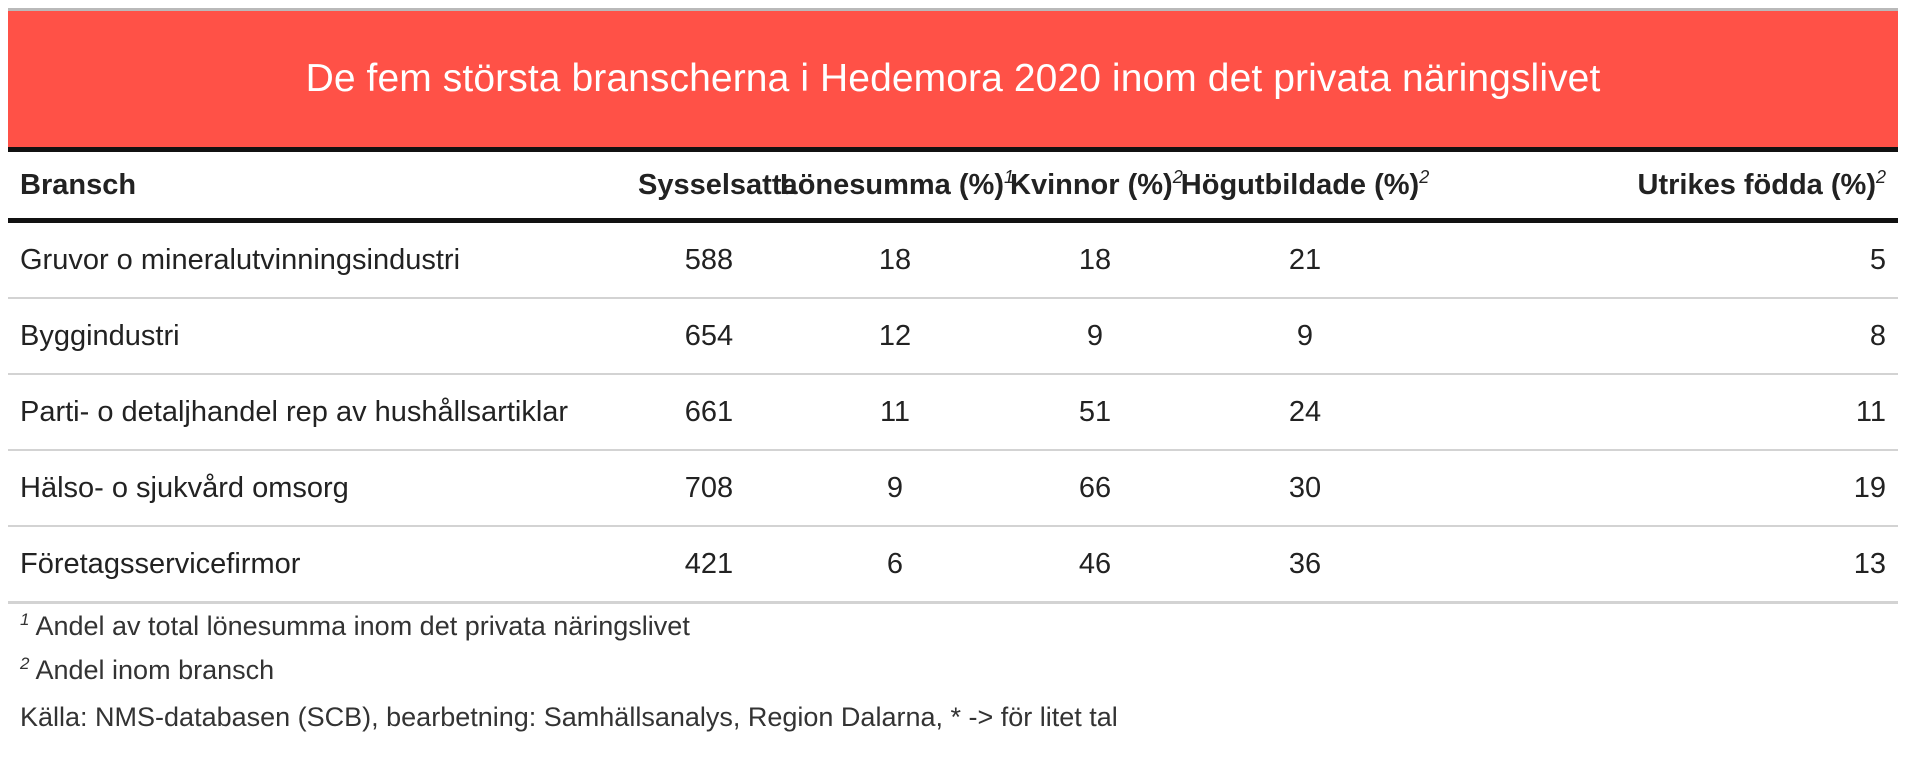  Describe the element at coordinates (1664, 412) in the screenshot. I see `cell-utrikes-fodda: 11` at that location.